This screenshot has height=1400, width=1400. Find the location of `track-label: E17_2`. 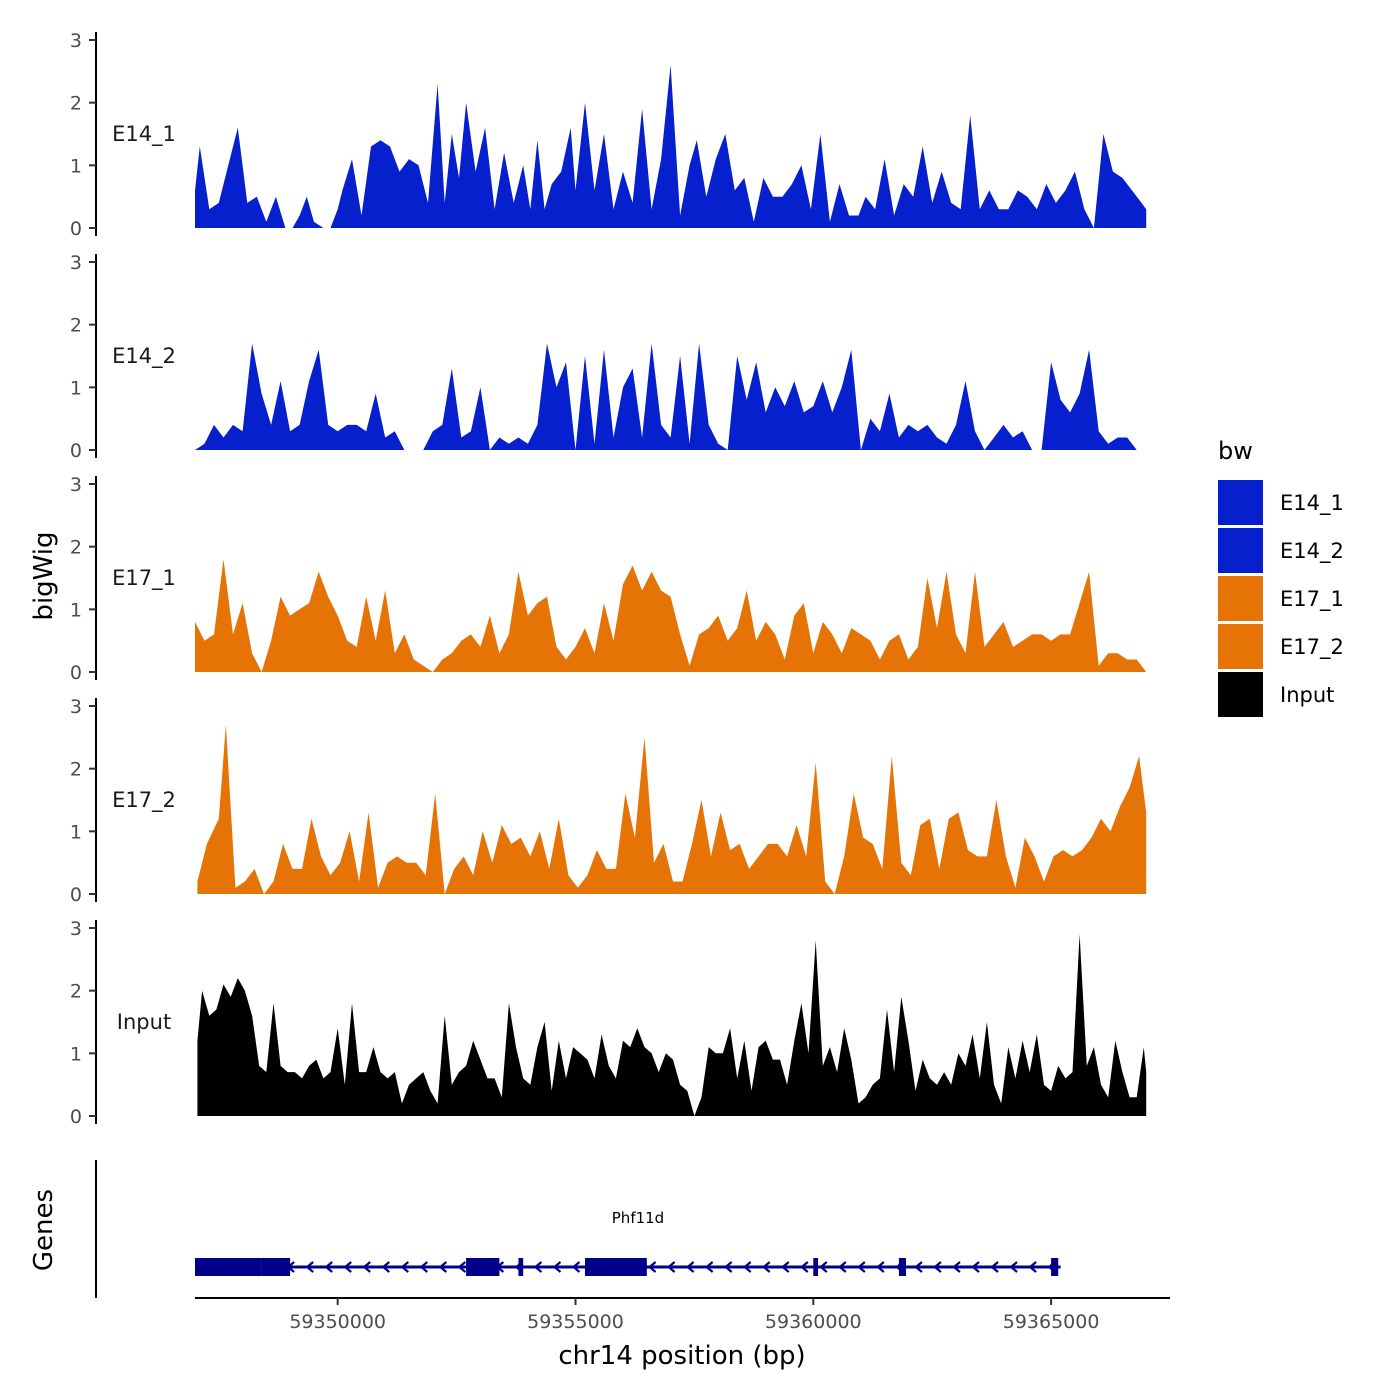

track-label: E17_2 is located at coordinates (144, 800).